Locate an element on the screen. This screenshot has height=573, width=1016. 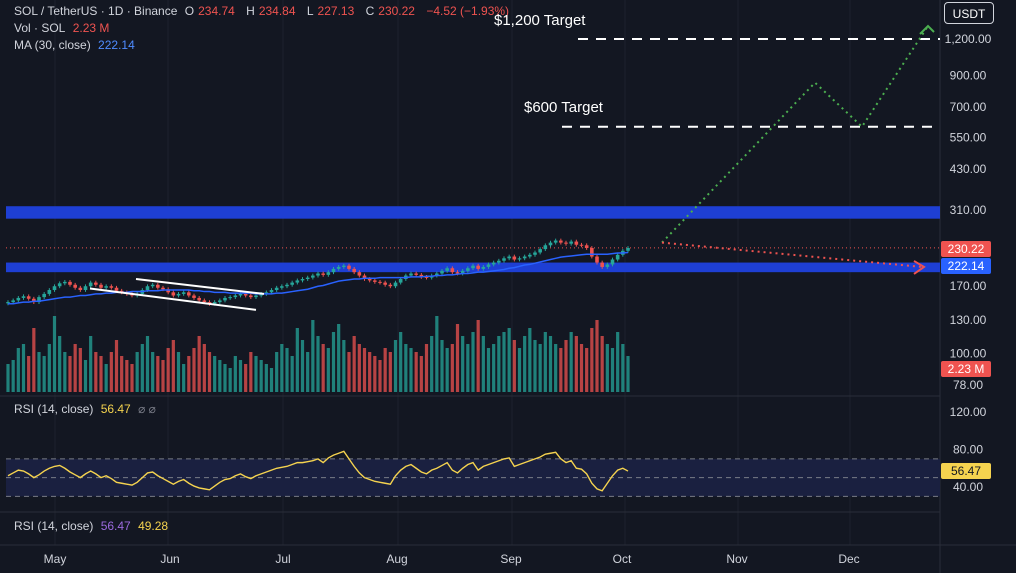
ma-label: MA (30, close) is located at coordinates (52, 45).